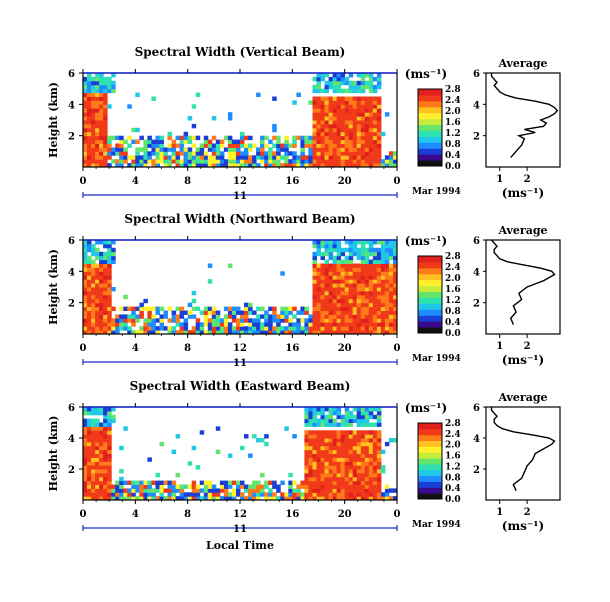 The width and height of the screenshot is (610, 602). I want to click on day-label: 11, so click(240, 196).